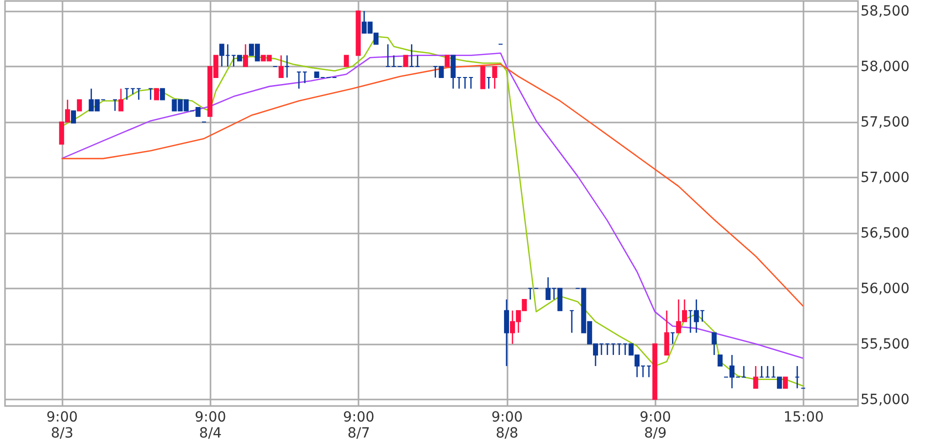  What do you see at coordinates (358, 425) in the screenshot?
I see `x-tick-label: 9:00 8/7` at bounding box center [358, 425].